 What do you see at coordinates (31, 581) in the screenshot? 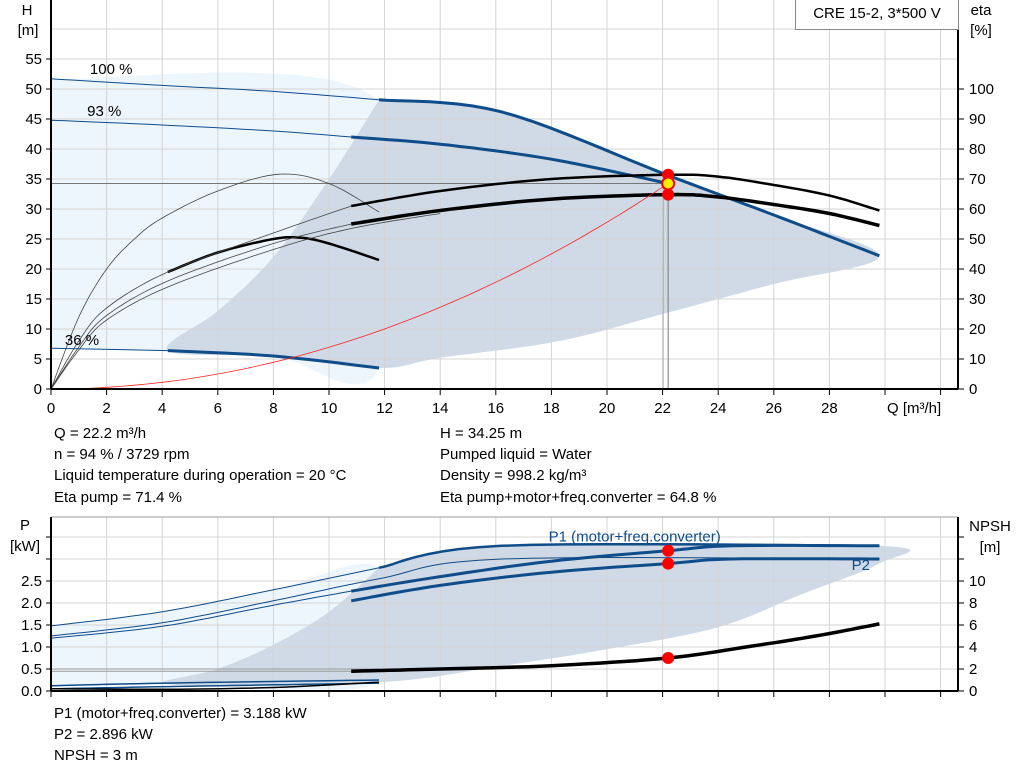
I see `p-tick-label: 2.5` at bounding box center [31, 581].